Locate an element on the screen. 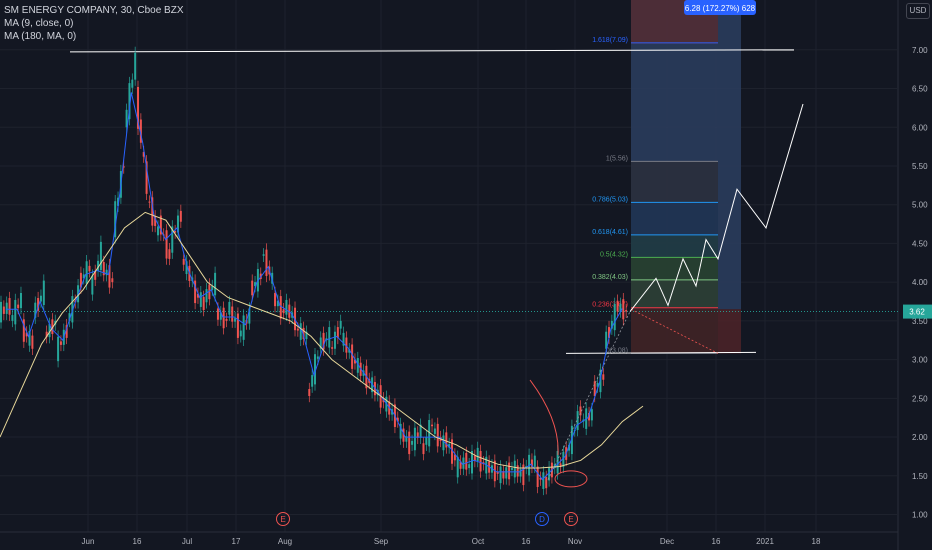 The height and width of the screenshot is (550, 932). y-tick-label: 1.00 is located at coordinates (920, 515).